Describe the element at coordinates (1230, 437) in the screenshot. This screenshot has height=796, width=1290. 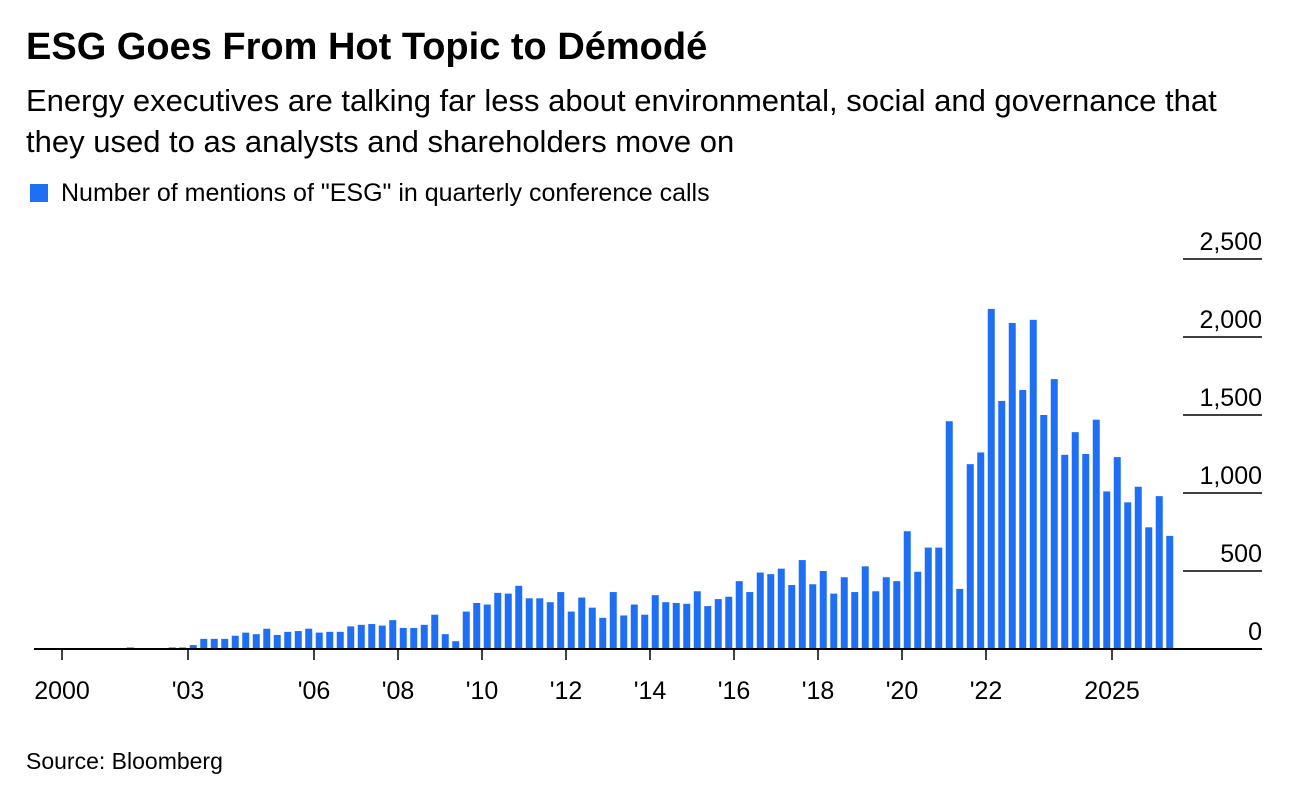
I see `y-tick-labels: 0 500 1,000 1,500 2,000 2,500` at that location.